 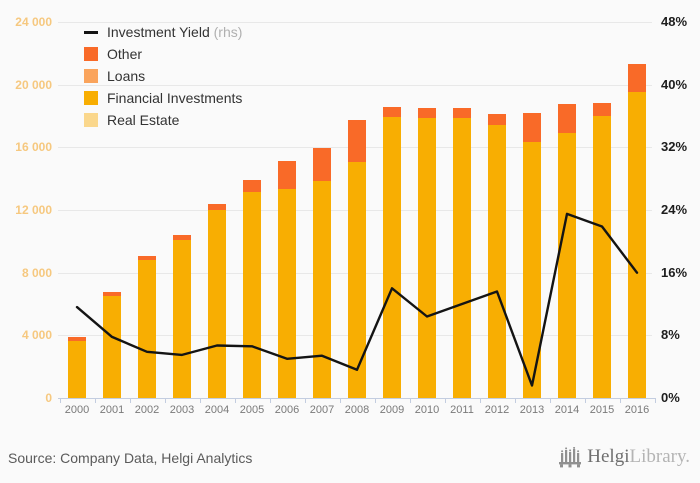 I want to click on x-axis-year-label: 2006, so click(x=287, y=410).